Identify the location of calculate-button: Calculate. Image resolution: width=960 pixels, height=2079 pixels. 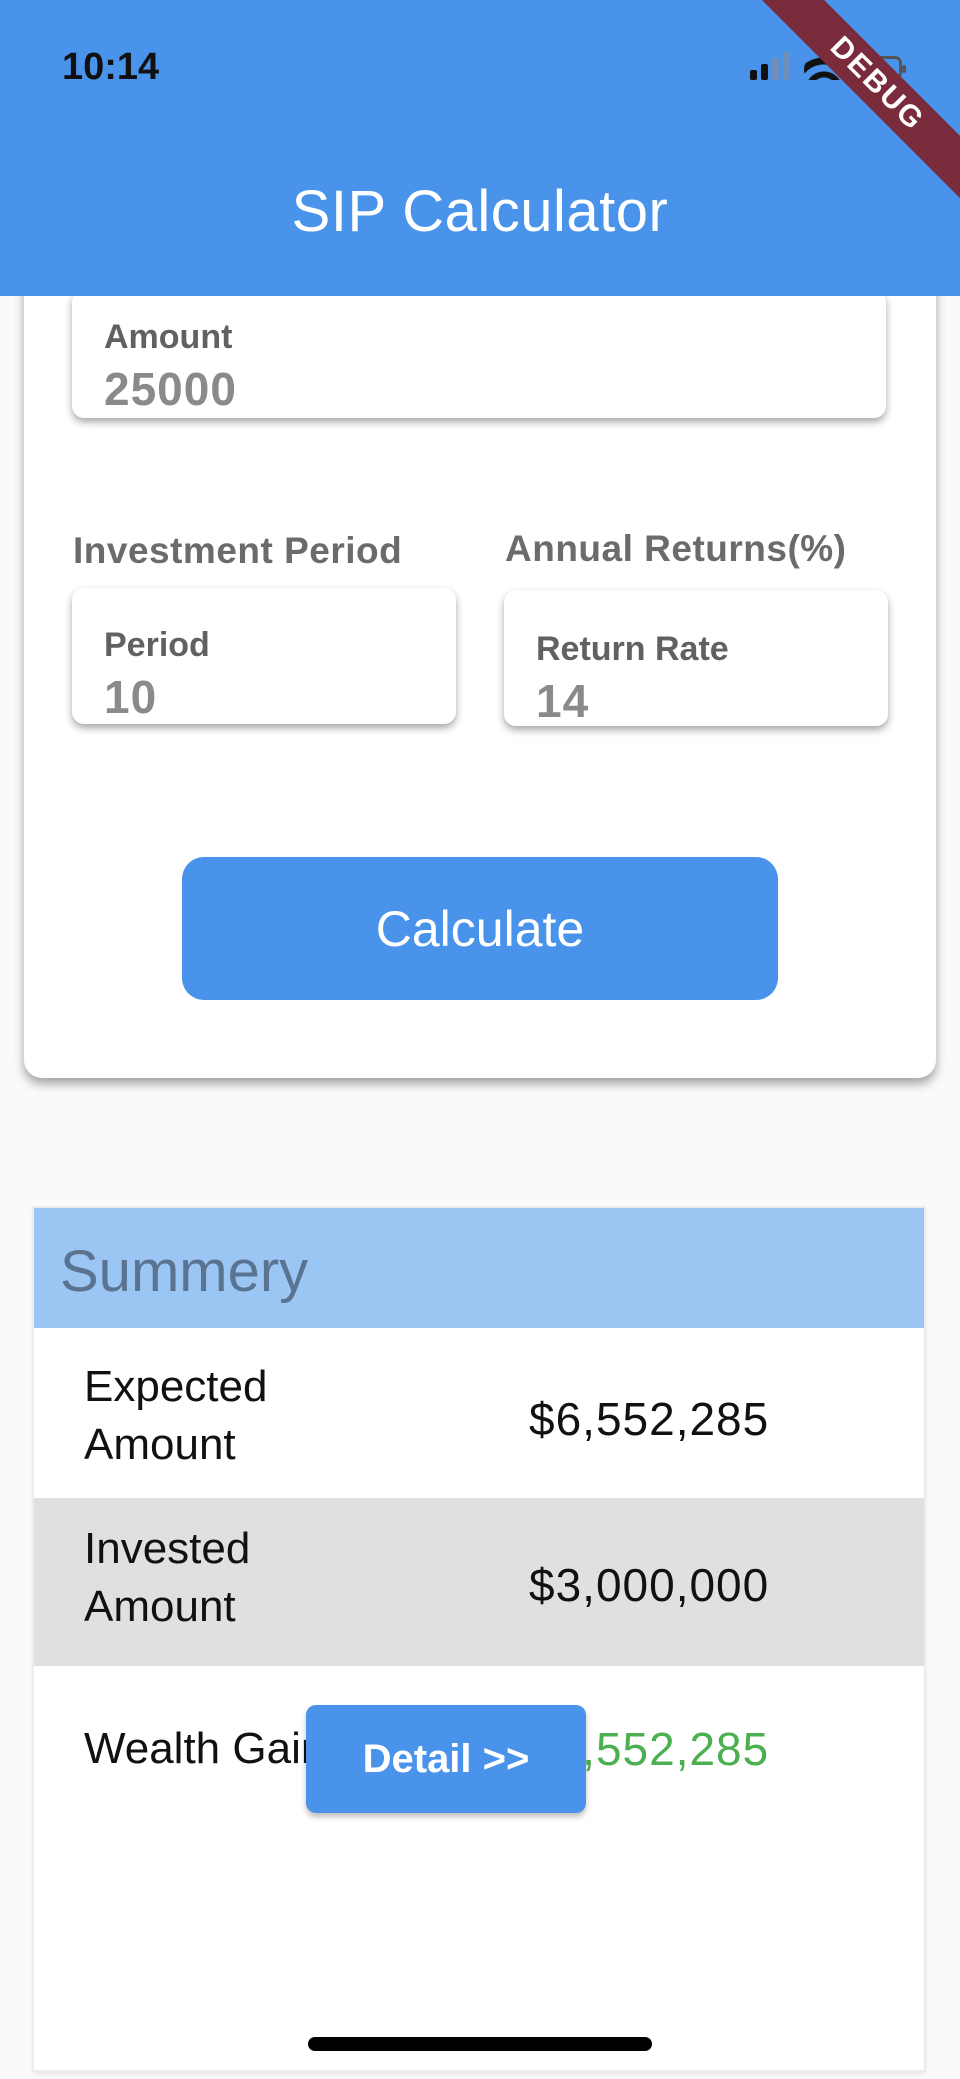
(480, 928).